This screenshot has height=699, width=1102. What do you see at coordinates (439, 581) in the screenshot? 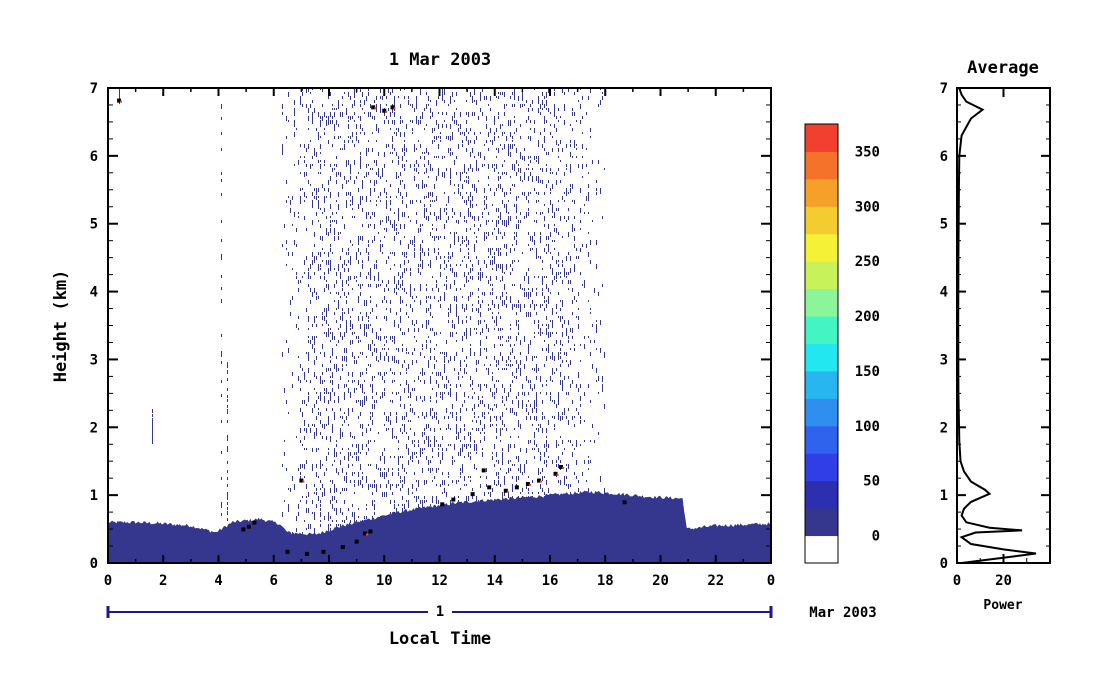
I see `main-x-tick-label: 12` at bounding box center [439, 581].